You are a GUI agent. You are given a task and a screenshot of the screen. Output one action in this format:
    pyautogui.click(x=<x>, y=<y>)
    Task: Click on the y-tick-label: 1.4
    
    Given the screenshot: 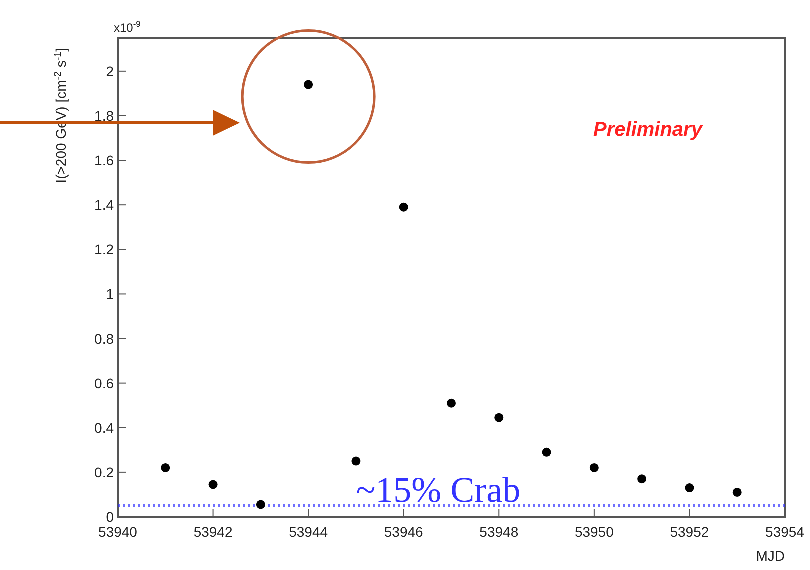 What is the action you would take?
    pyautogui.click(x=104, y=205)
    